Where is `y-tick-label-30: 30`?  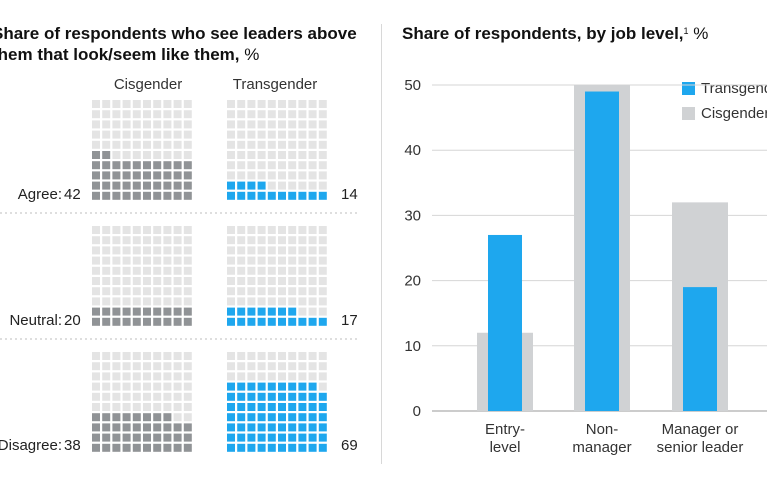
y-tick-label-30: 30 is located at coordinates (412, 215).